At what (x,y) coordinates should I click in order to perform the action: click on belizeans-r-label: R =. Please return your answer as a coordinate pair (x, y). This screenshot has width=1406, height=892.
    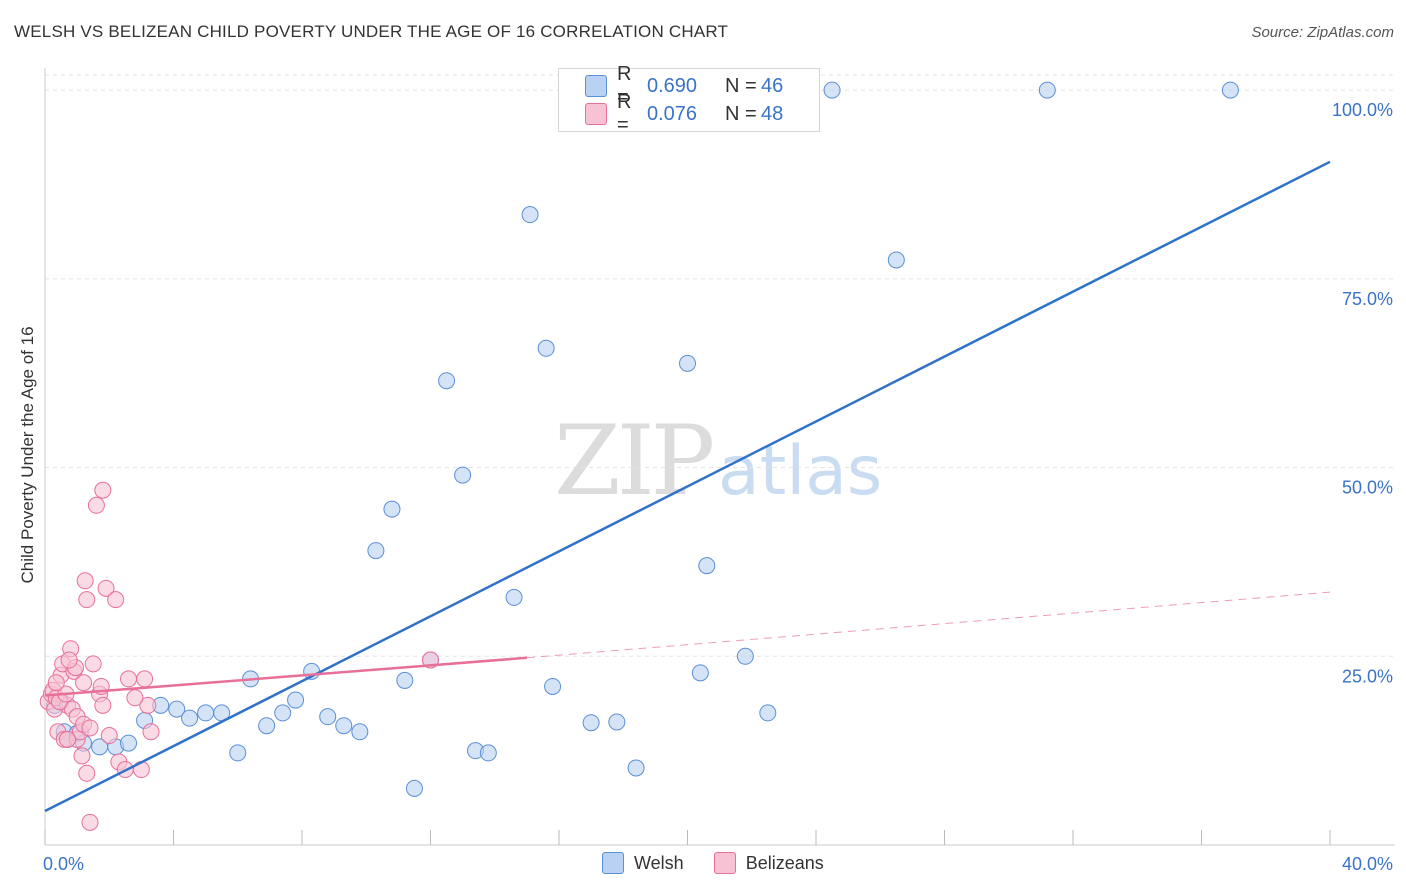
    Looking at the image, I should click on (624, 113).